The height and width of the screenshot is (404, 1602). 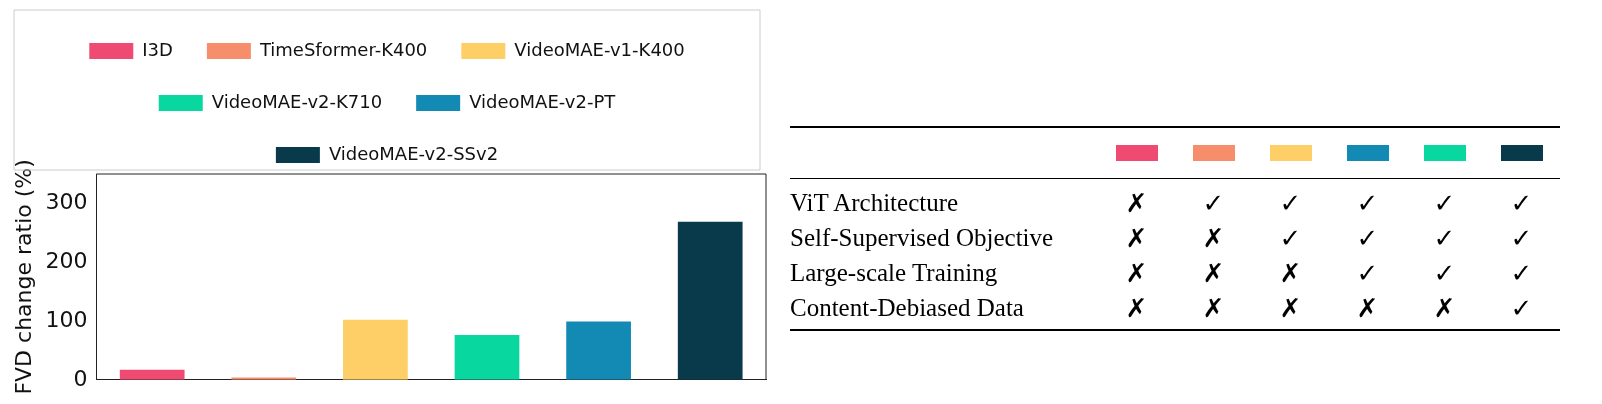 What do you see at coordinates (66, 202) in the screenshot?
I see `y-tick-label: 300` at bounding box center [66, 202].